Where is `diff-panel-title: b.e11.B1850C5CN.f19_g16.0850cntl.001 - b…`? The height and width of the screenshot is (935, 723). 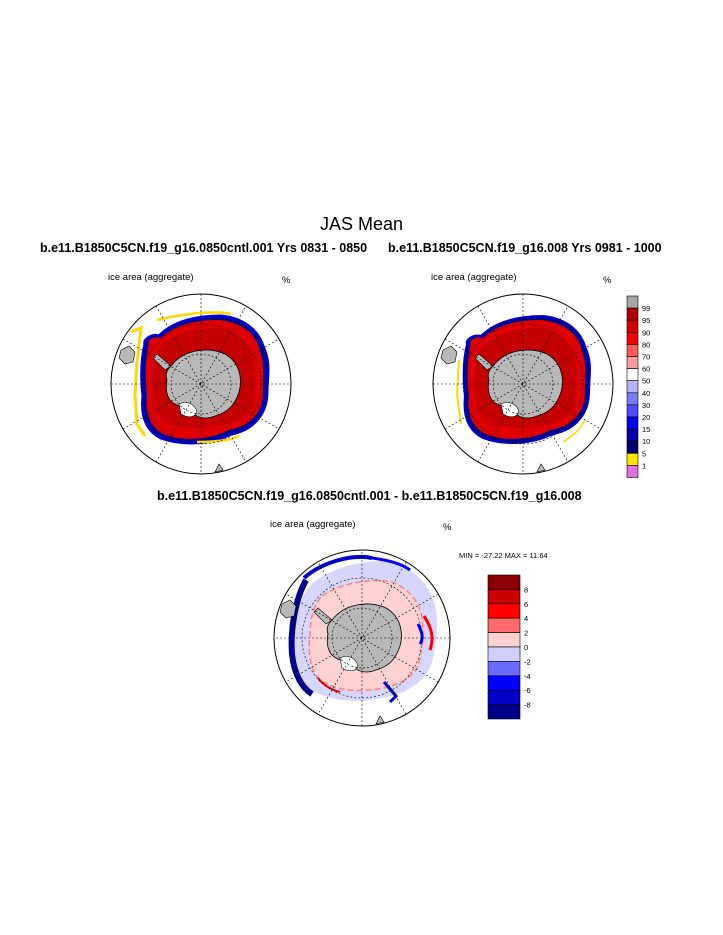 diff-panel-title: b.e11.B1850C5CN.f19_g16.0850cntl.001 - b… is located at coordinates (369, 496).